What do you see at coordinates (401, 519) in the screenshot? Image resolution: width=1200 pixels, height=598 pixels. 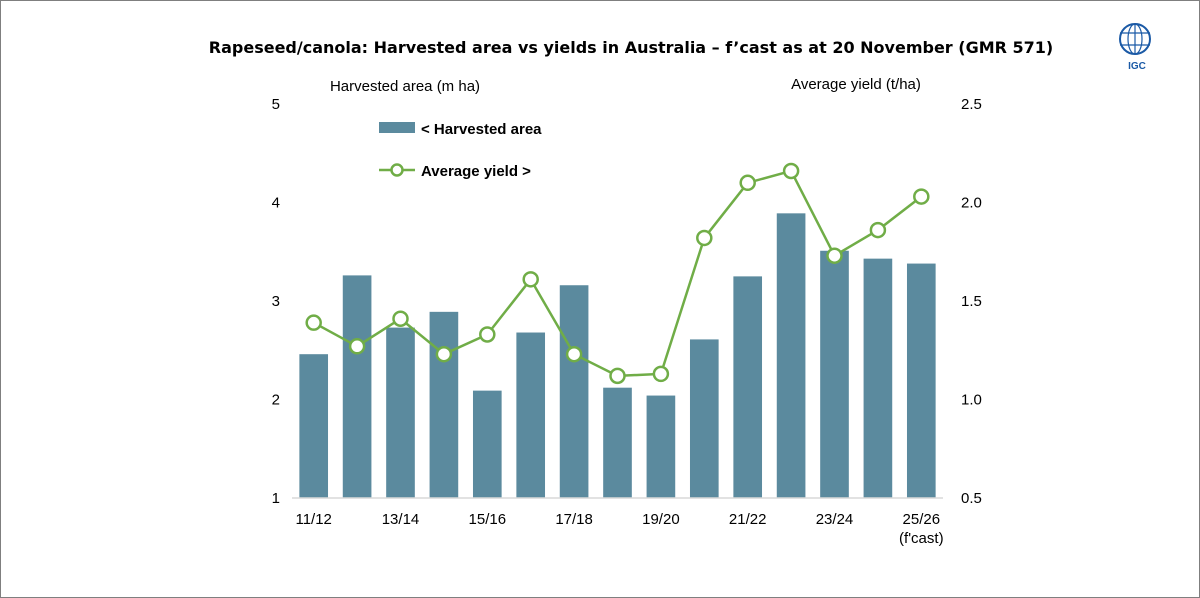 I see `x-tick-label: 13/14` at bounding box center [401, 519].